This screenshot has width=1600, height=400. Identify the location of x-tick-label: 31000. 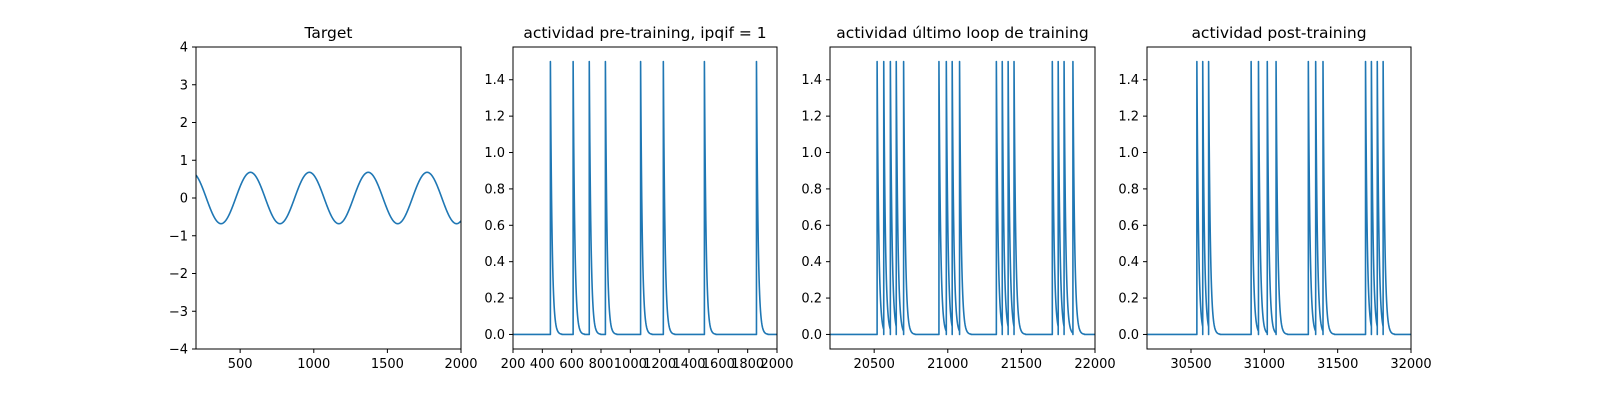
(1264, 364).